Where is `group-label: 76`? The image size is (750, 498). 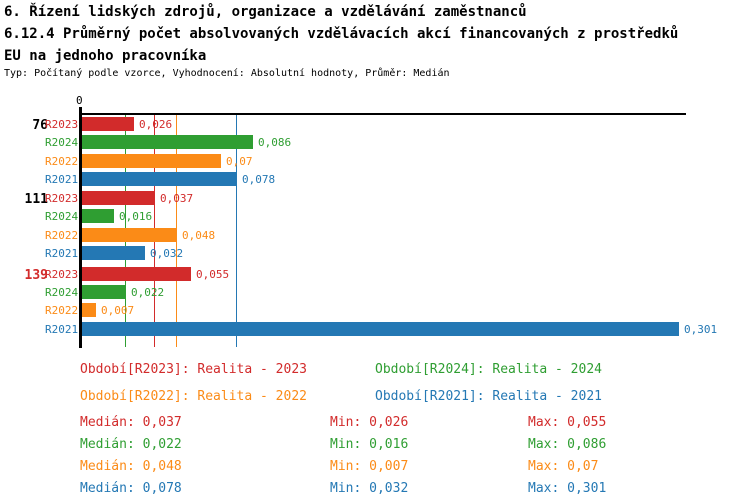
group-label: 76 is located at coordinates (40, 125).